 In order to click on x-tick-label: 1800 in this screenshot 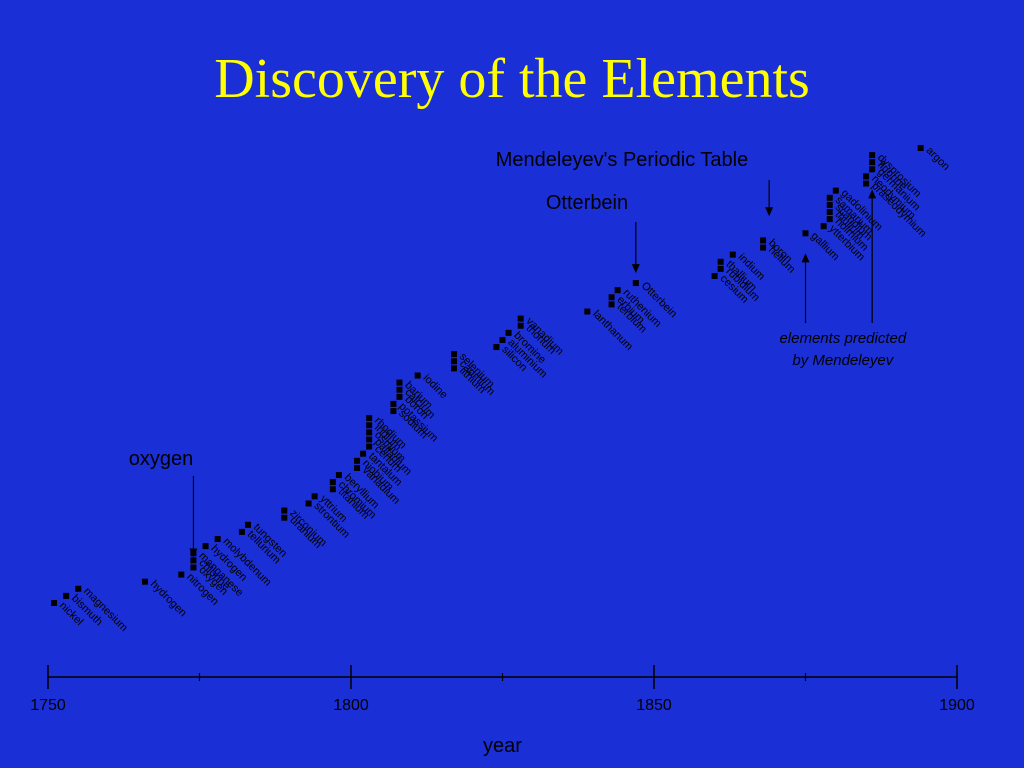, I will do `click(351, 705)`.